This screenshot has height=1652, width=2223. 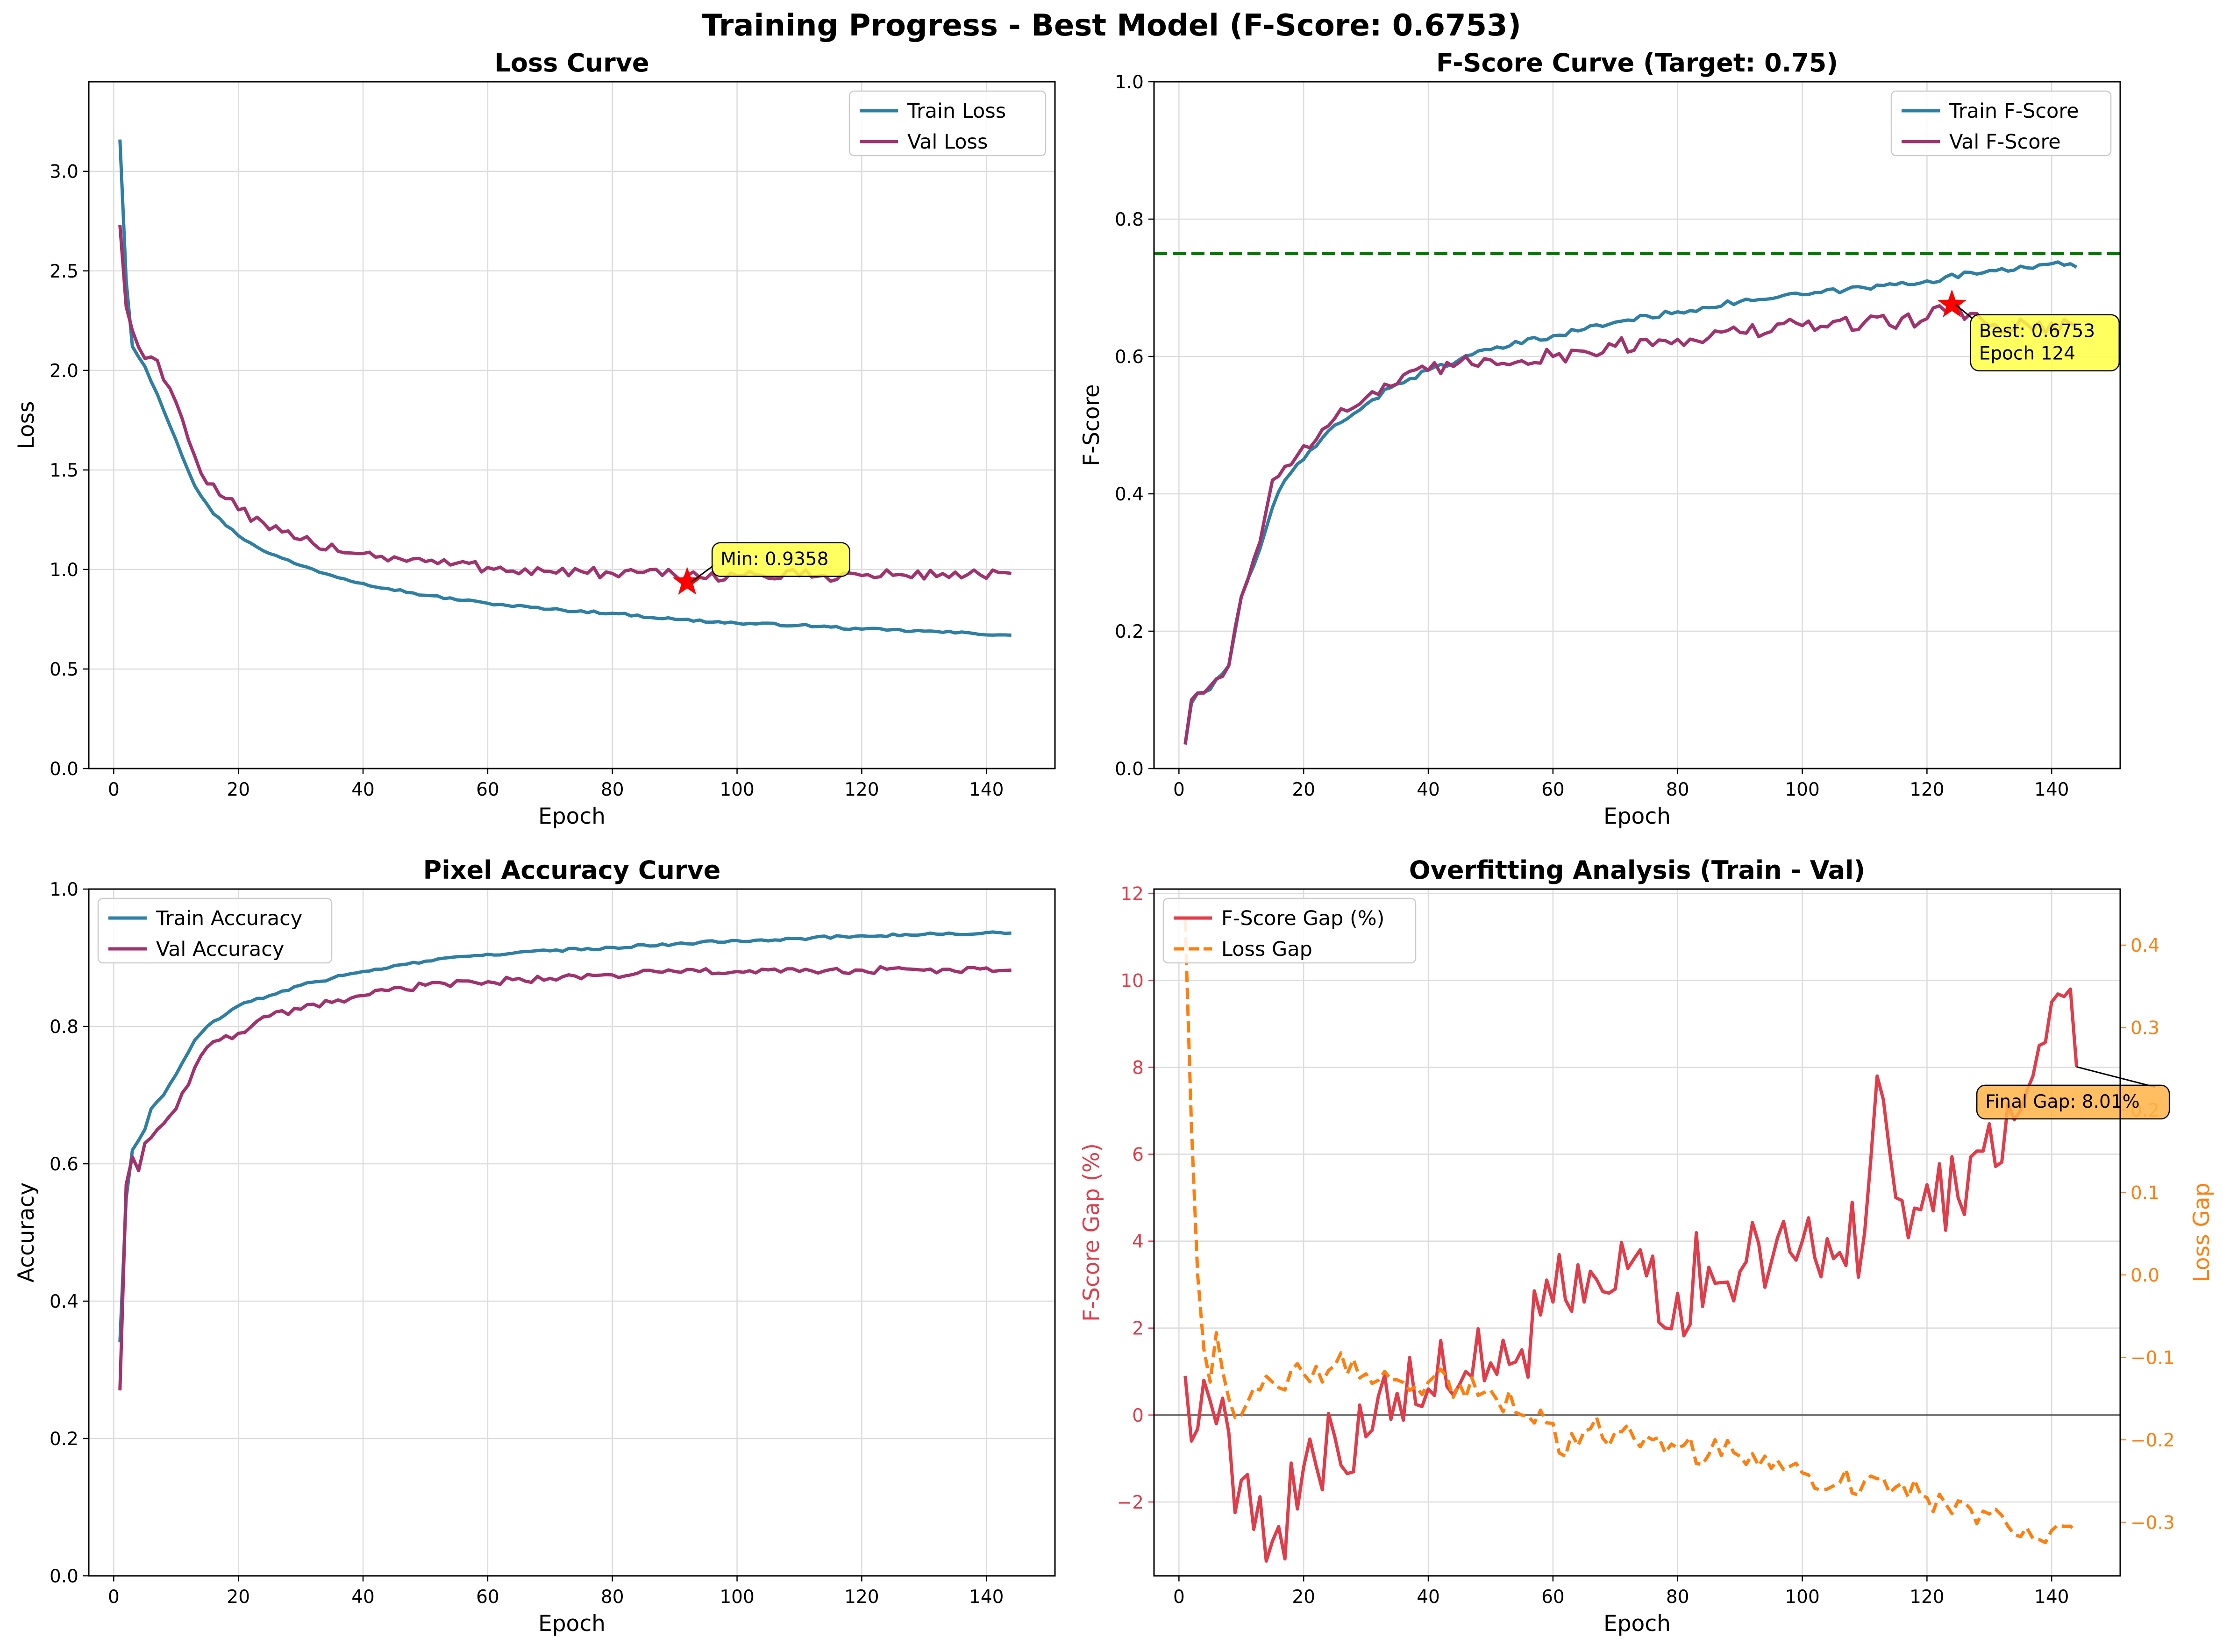 I want to click on annotation-text: Best: 0.6753, so click(x=2037, y=331).